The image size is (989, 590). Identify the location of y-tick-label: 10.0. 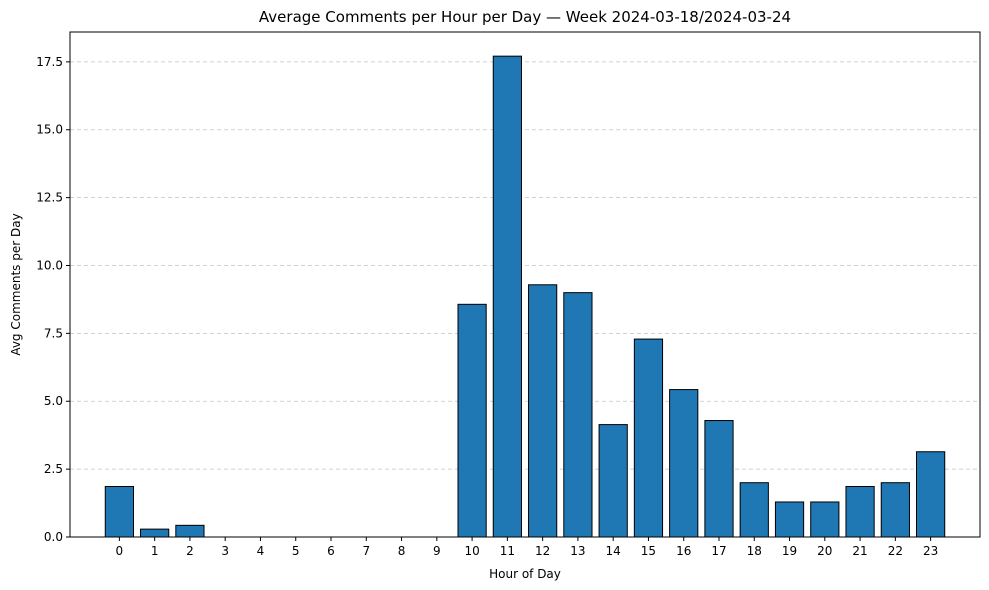
(49, 265).